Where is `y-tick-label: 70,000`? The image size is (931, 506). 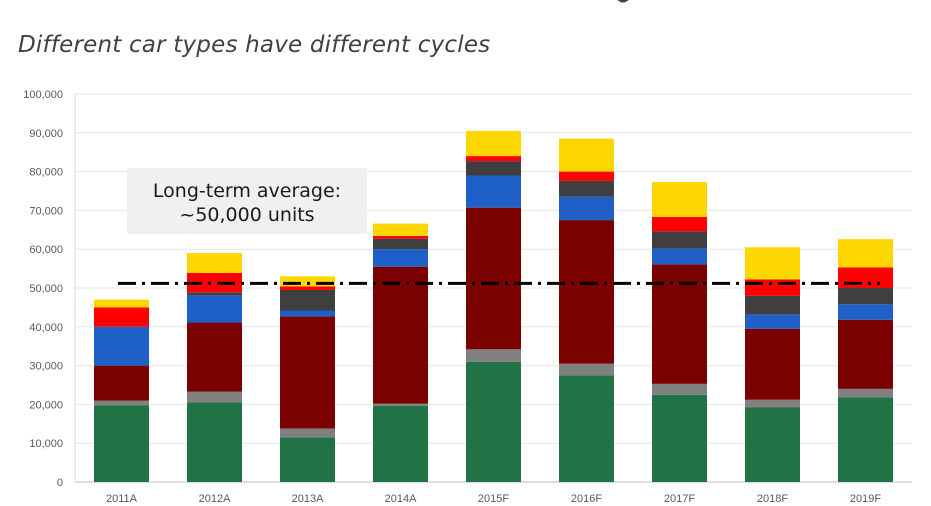 y-tick-label: 70,000 is located at coordinates (46, 211).